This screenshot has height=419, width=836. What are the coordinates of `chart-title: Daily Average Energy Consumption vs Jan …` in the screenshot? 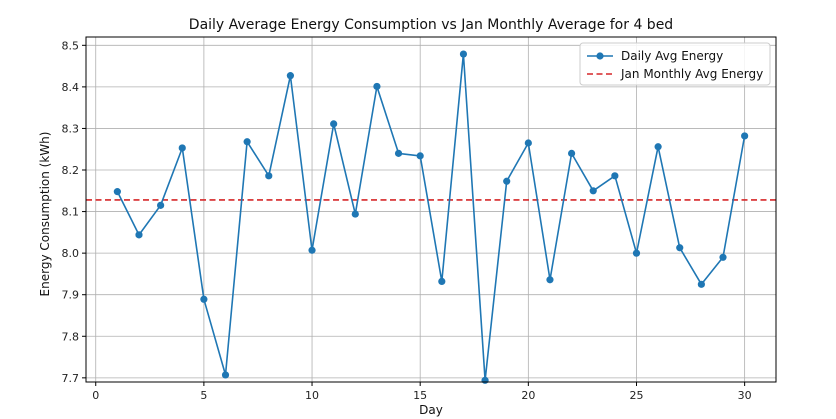 It's located at (431, 25).